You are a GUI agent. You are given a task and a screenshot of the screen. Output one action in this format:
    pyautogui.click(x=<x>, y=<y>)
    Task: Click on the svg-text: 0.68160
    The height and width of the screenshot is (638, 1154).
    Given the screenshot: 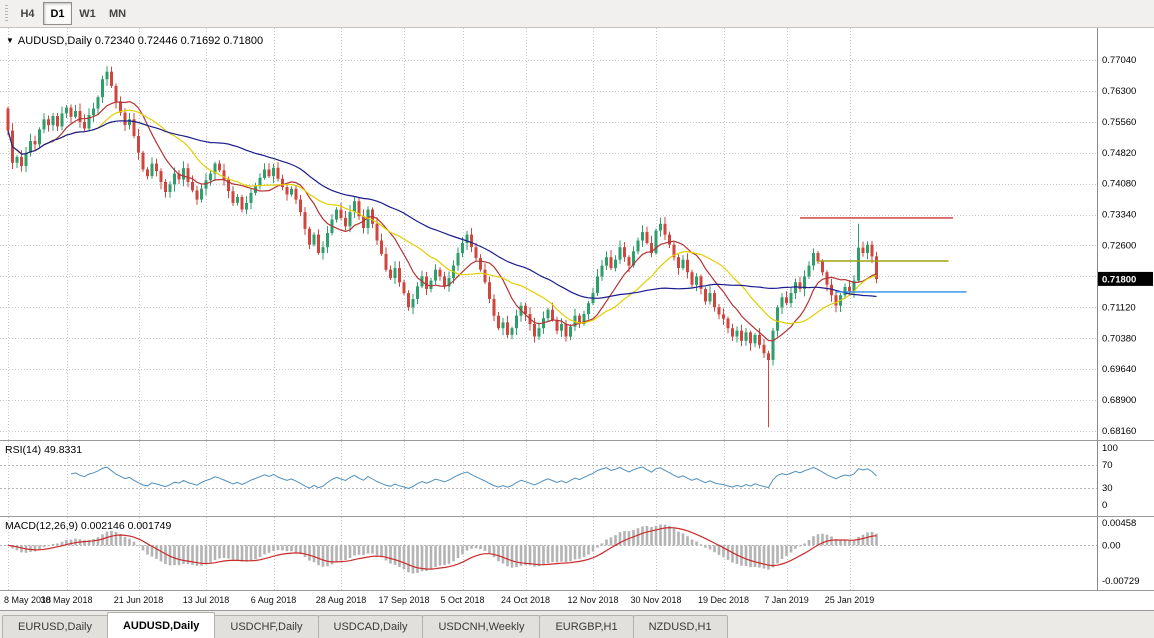 What is the action you would take?
    pyautogui.click(x=1119, y=431)
    